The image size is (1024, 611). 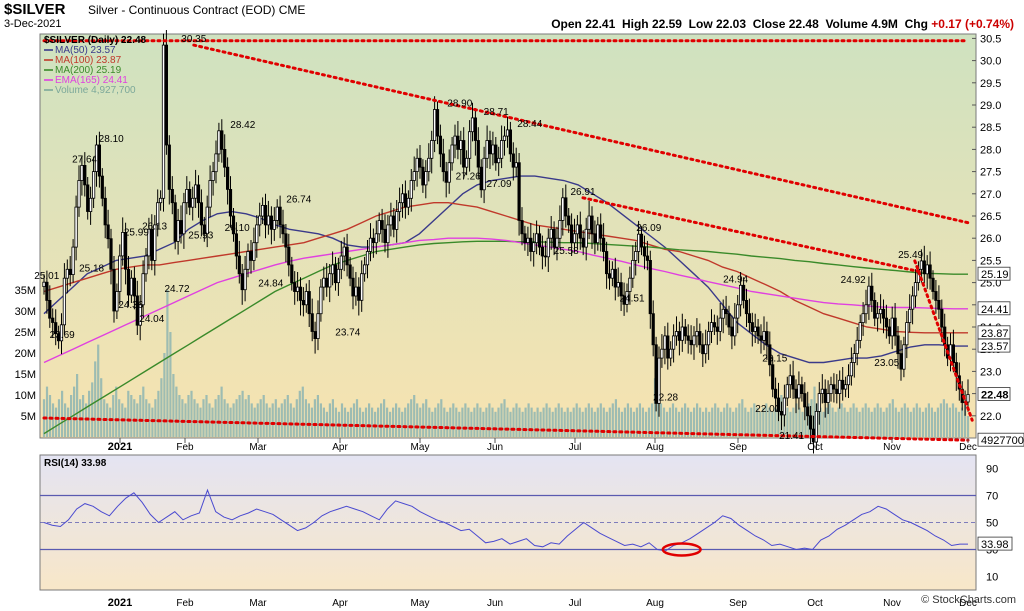 What do you see at coordinates (884, 24) in the screenshot?
I see `volume-value: 4.9M` at bounding box center [884, 24].